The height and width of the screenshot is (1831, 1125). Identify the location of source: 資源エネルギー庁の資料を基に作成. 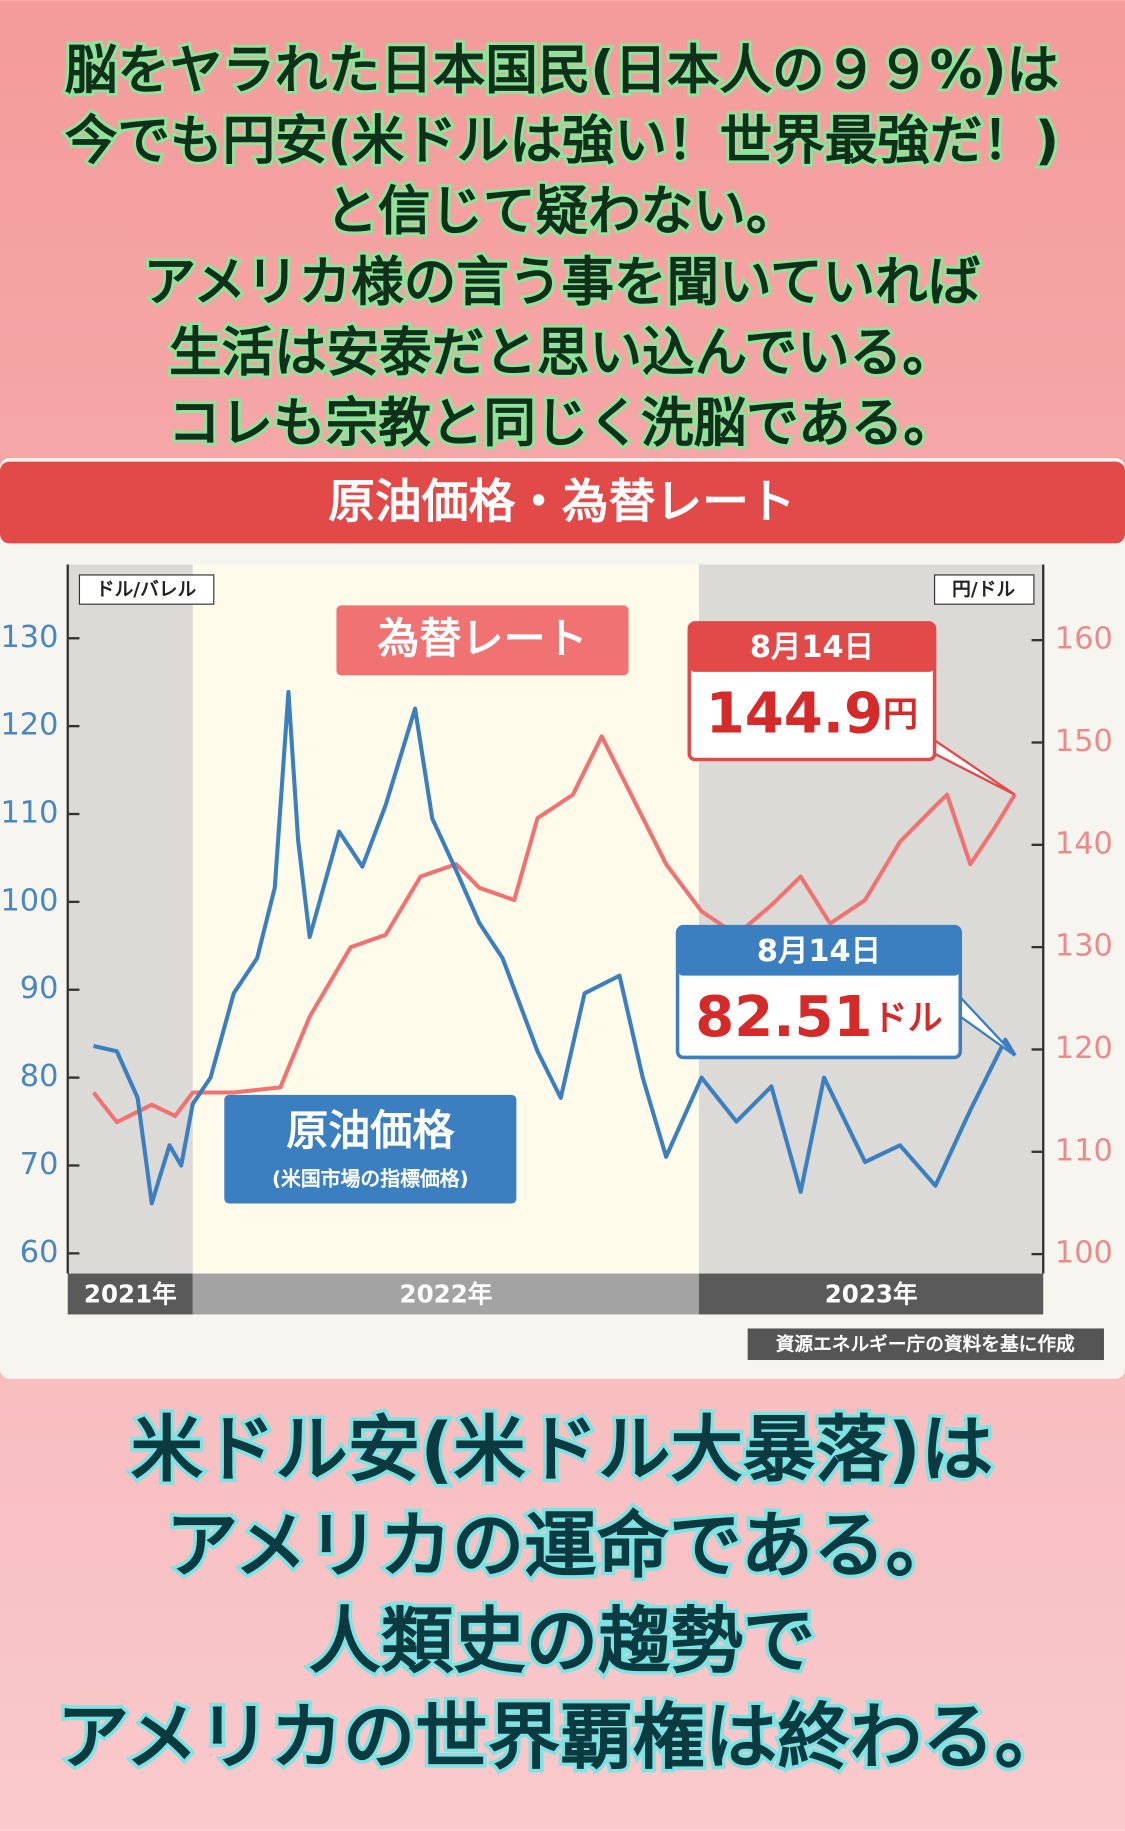
(925, 1344).